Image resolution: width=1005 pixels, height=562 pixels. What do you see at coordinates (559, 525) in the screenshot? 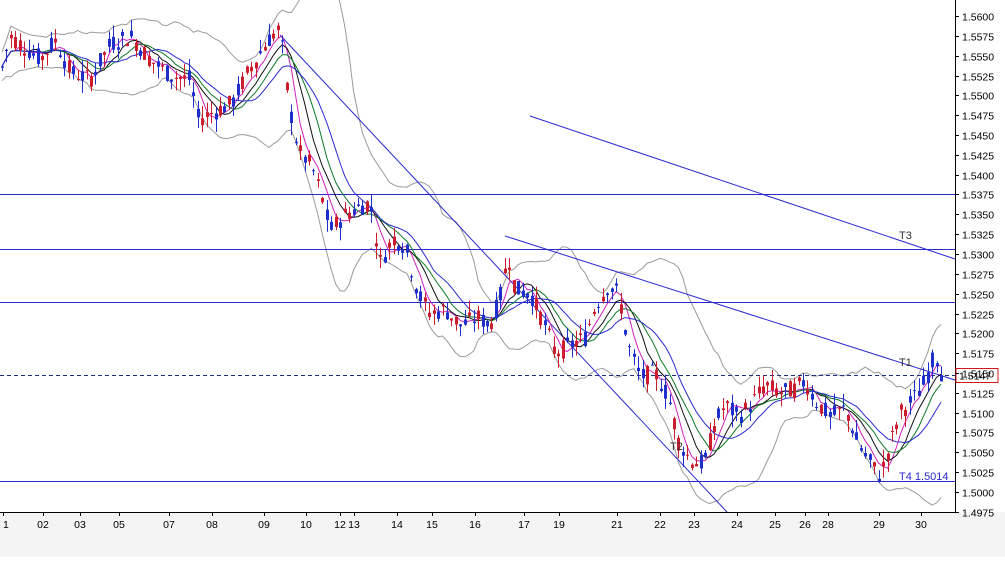
I see `x-tick-label: 19` at bounding box center [559, 525].